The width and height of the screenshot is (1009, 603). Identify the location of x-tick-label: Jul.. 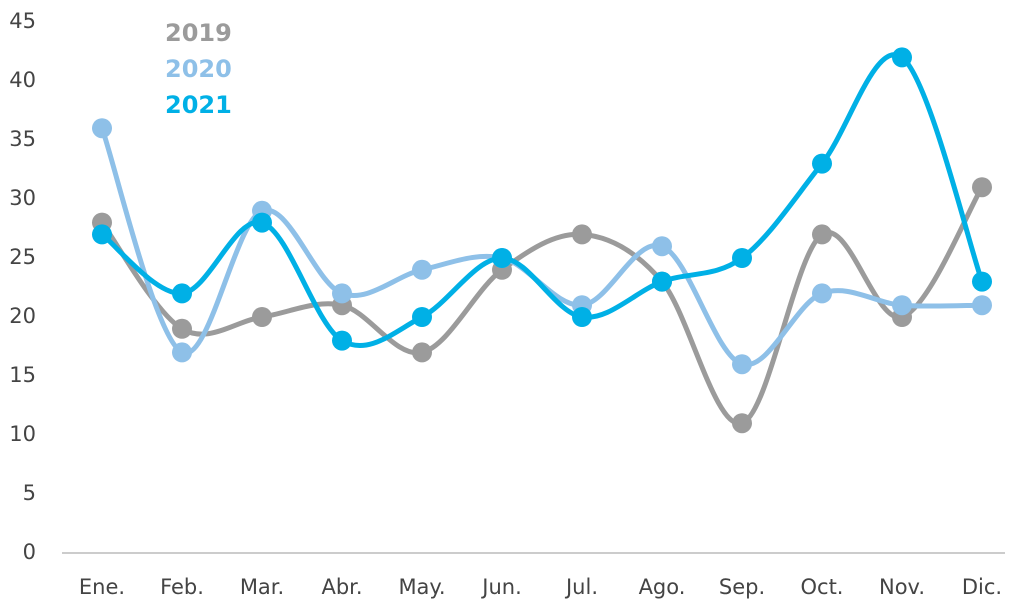
(581, 587).